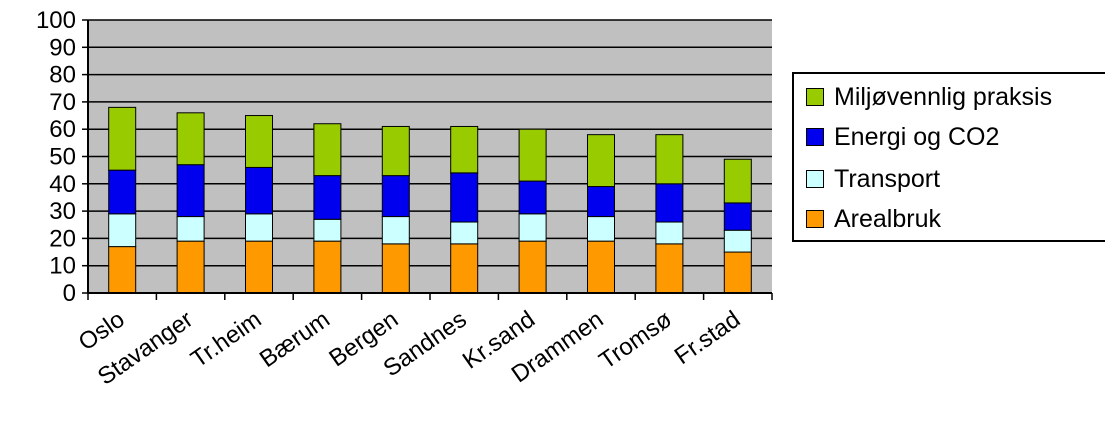 The width and height of the screenshot is (1105, 440). I want to click on y-tick-label: 0, so click(69, 293).